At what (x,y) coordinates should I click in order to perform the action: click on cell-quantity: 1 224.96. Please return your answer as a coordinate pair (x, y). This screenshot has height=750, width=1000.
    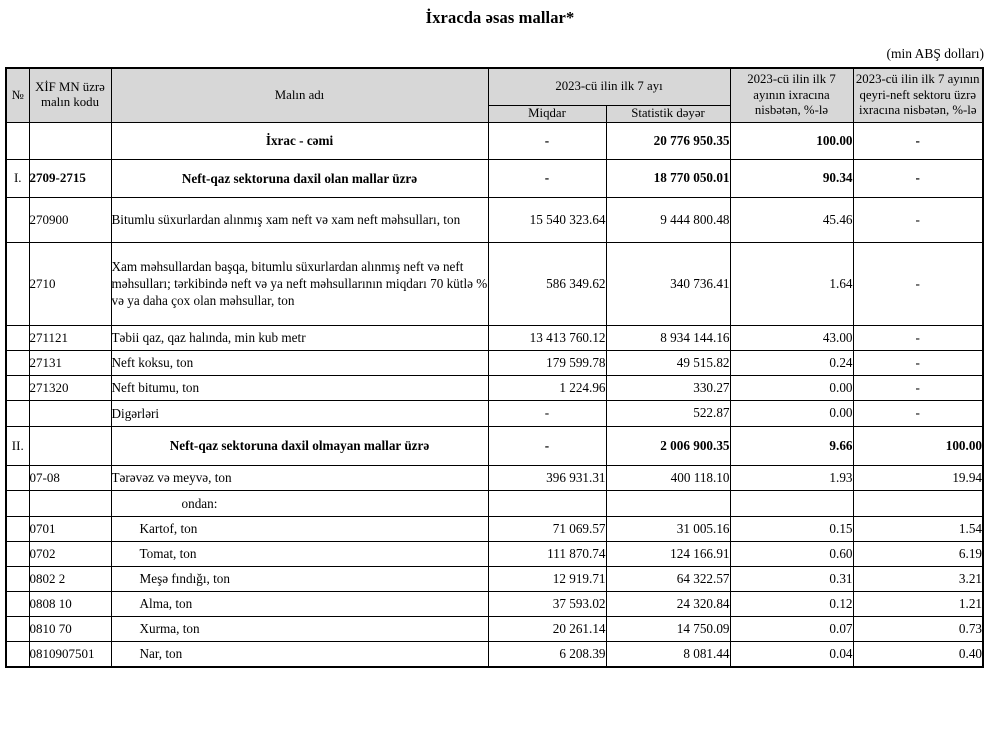
    Looking at the image, I should click on (547, 387).